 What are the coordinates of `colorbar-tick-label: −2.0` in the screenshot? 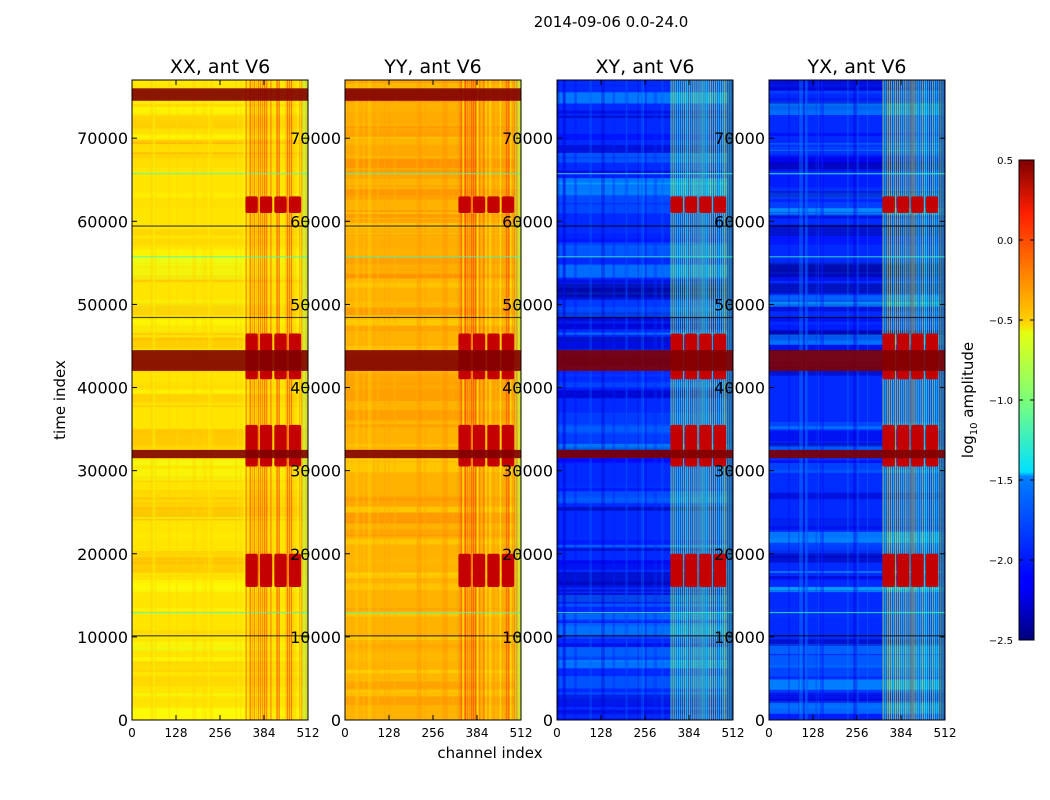 It's located at (1001, 561).